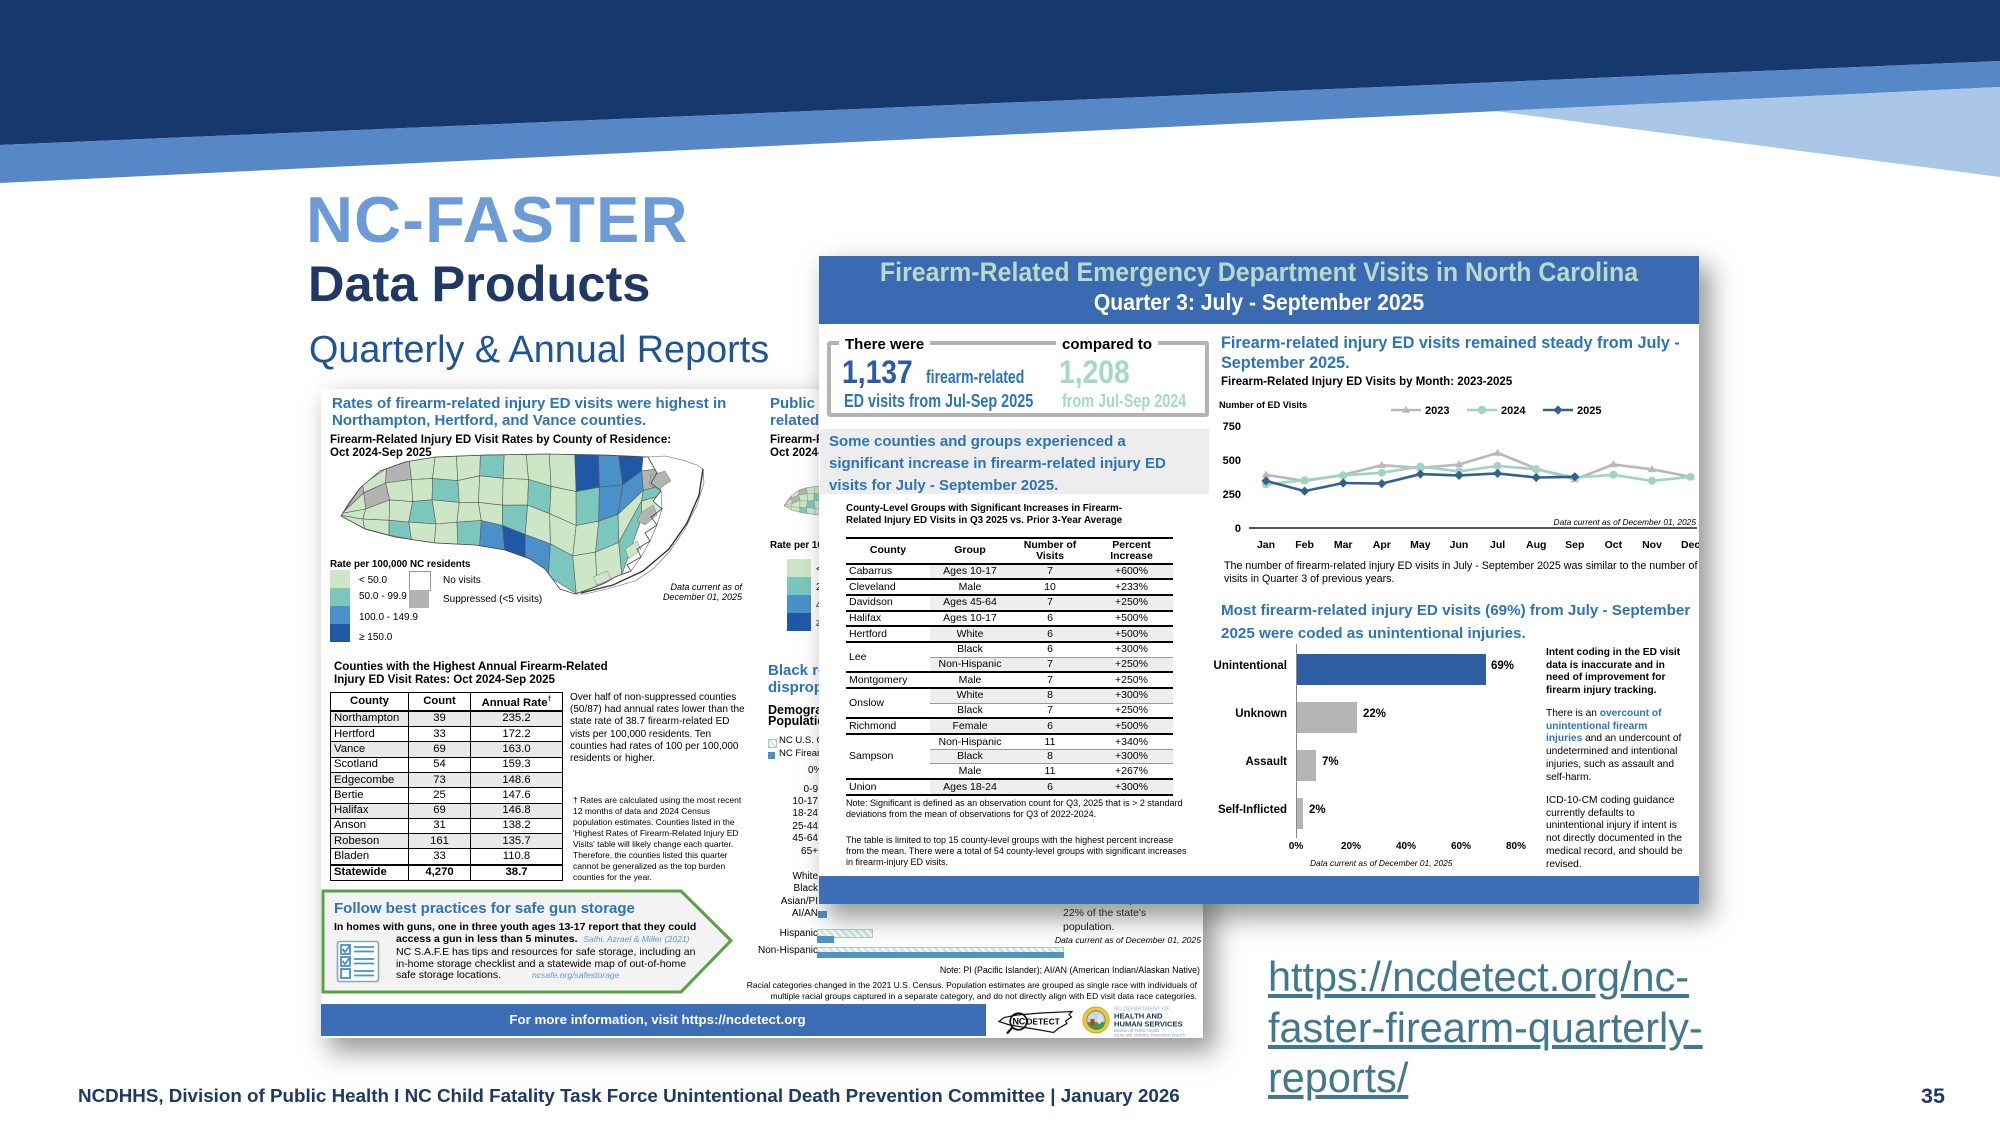 The height and width of the screenshot is (1125, 2000). I want to click on svg-text: Jun, so click(1459, 545).